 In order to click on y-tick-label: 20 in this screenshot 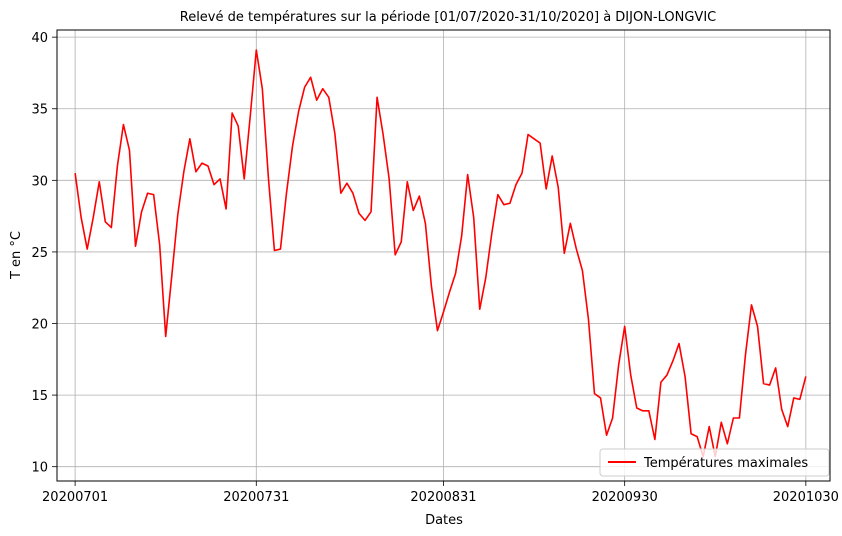, I will do `click(39, 325)`.